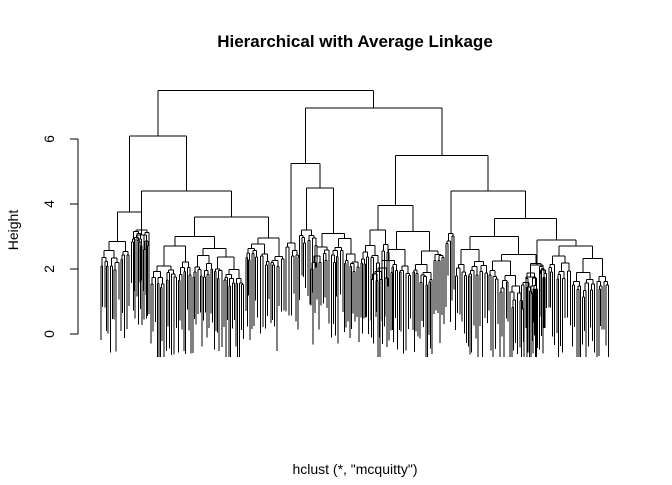 Image resolution: width=672 pixels, height=485 pixels. I want to click on y-tick-label: 0, so click(49, 334).